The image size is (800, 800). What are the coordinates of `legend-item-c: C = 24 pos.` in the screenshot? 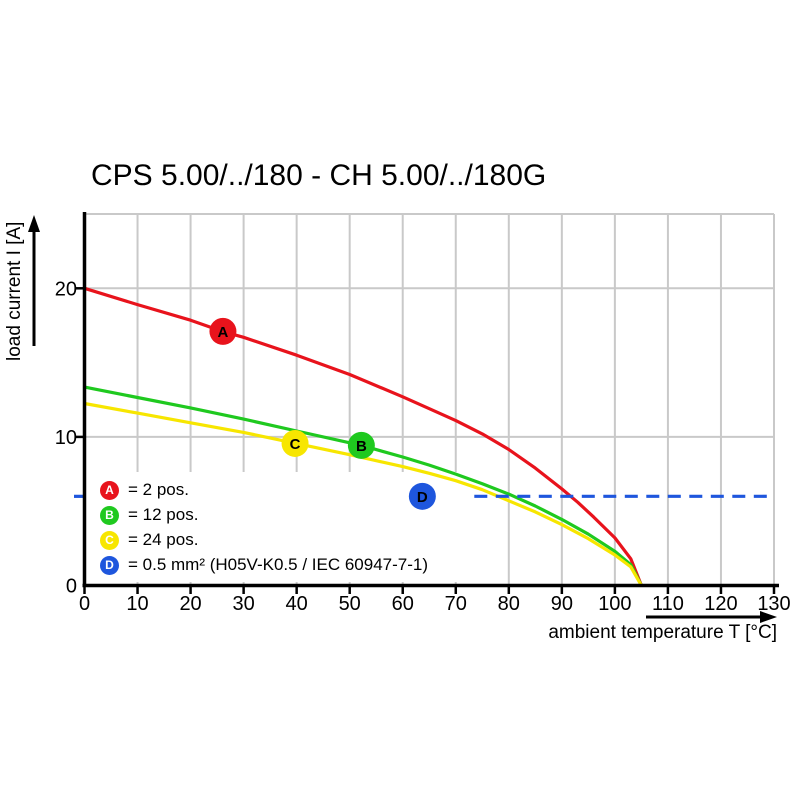 It's located at (149, 540).